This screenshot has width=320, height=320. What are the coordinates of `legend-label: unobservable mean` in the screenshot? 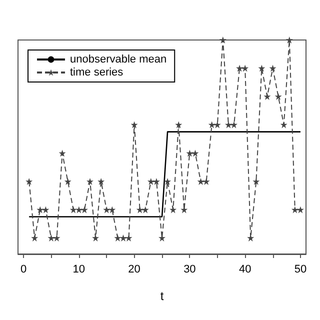 It's located at (118, 60).